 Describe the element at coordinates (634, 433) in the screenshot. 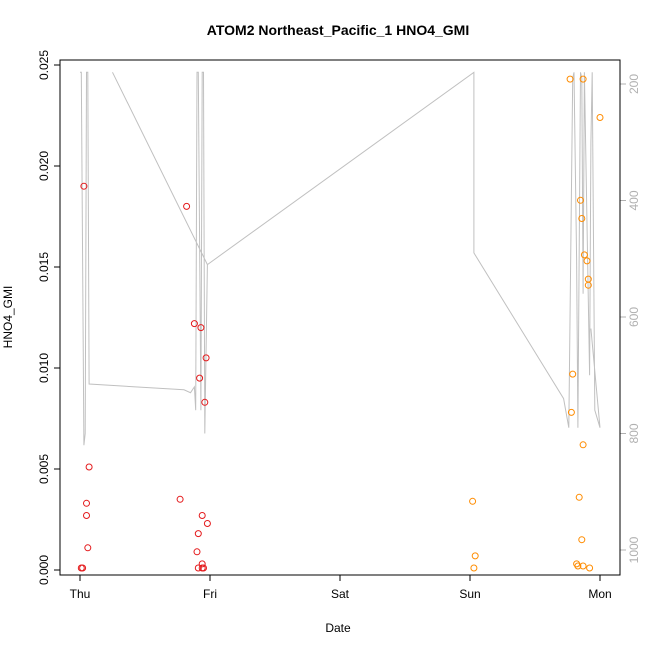

I see `y2-tick-label: 800` at that location.